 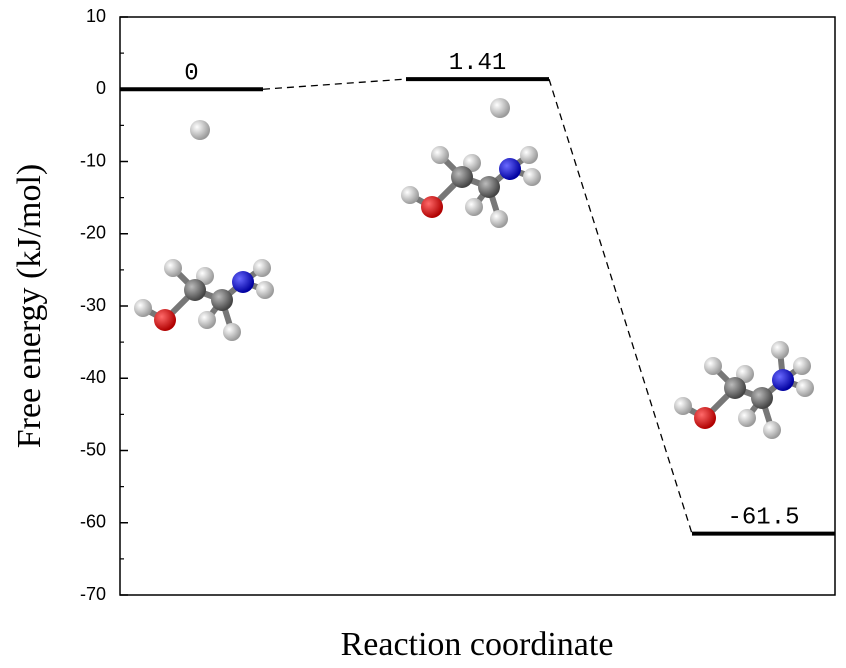 I want to click on y-tick-label: 0, so click(x=101, y=88).